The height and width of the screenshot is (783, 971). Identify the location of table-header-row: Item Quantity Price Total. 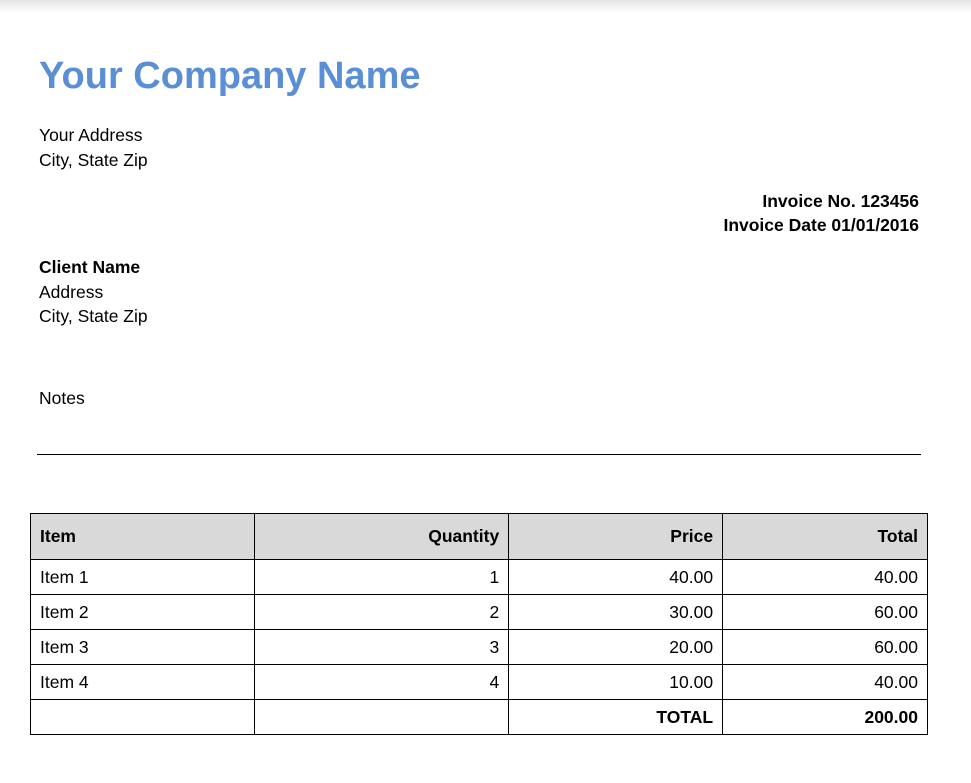
(479, 536).